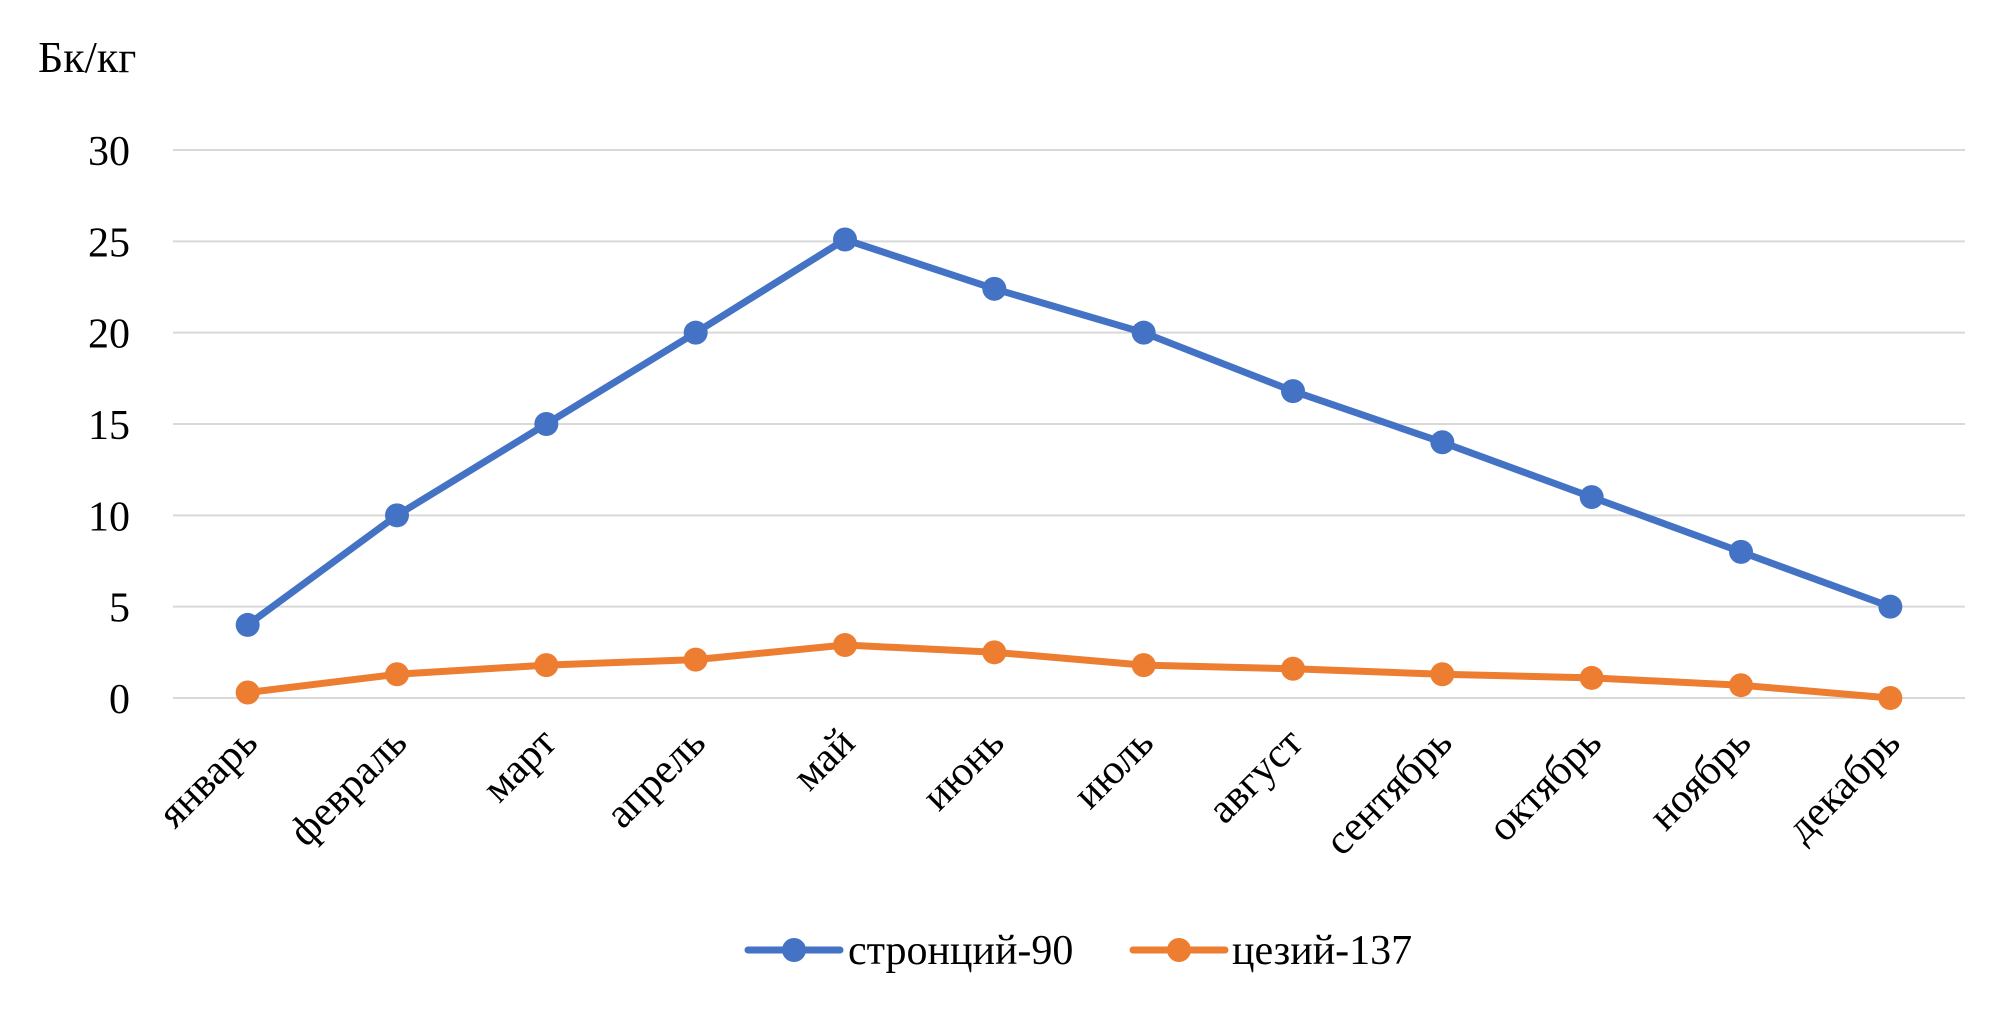 The height and width of the screenshot is (1015, 2001). Describe the element at coordinates (1078, 951) in the screenshot. I see `legend: стронций-90 цезий-137` at that location.